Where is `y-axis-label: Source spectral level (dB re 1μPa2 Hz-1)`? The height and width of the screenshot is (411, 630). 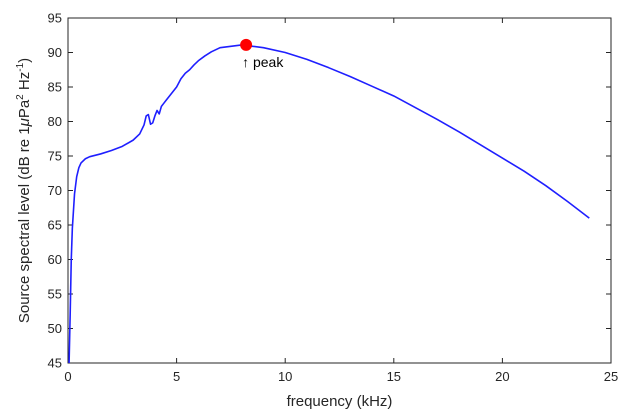 y-axis-label: Source spectral level (dB re 1μPa2 Hz-1) is located at coordinates (24, 190).